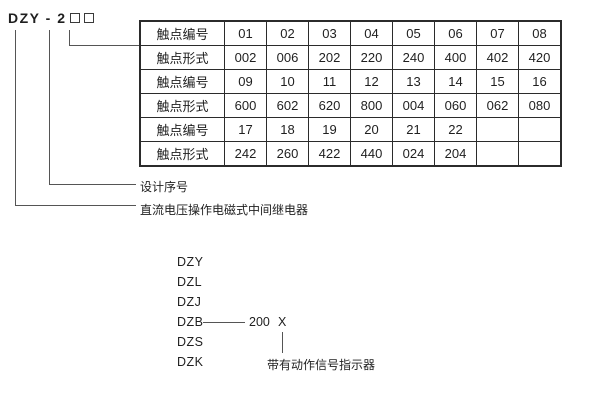 This screenshot has width=600, height=400. Describe the element at coordinates (245, 154) in the screenshot. I see `value-cell: 242` at that location.